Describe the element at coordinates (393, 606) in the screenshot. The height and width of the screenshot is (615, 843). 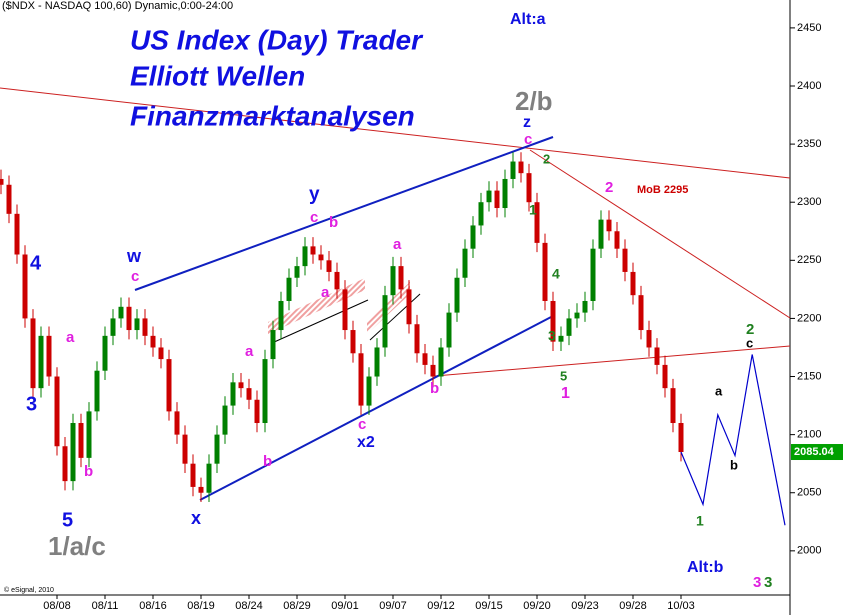
I see `x-tick-label: 09/07` at that location.